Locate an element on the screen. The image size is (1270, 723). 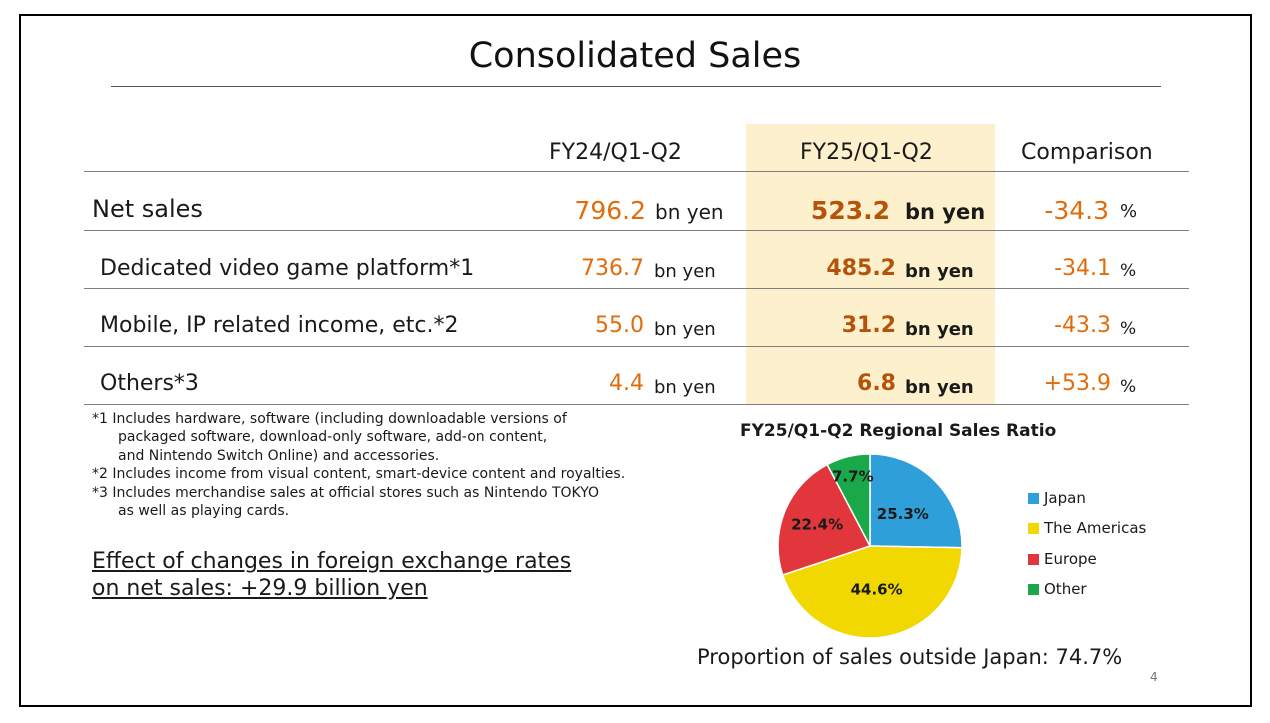
legend-label: Other is located at coordinates (1065, 589).